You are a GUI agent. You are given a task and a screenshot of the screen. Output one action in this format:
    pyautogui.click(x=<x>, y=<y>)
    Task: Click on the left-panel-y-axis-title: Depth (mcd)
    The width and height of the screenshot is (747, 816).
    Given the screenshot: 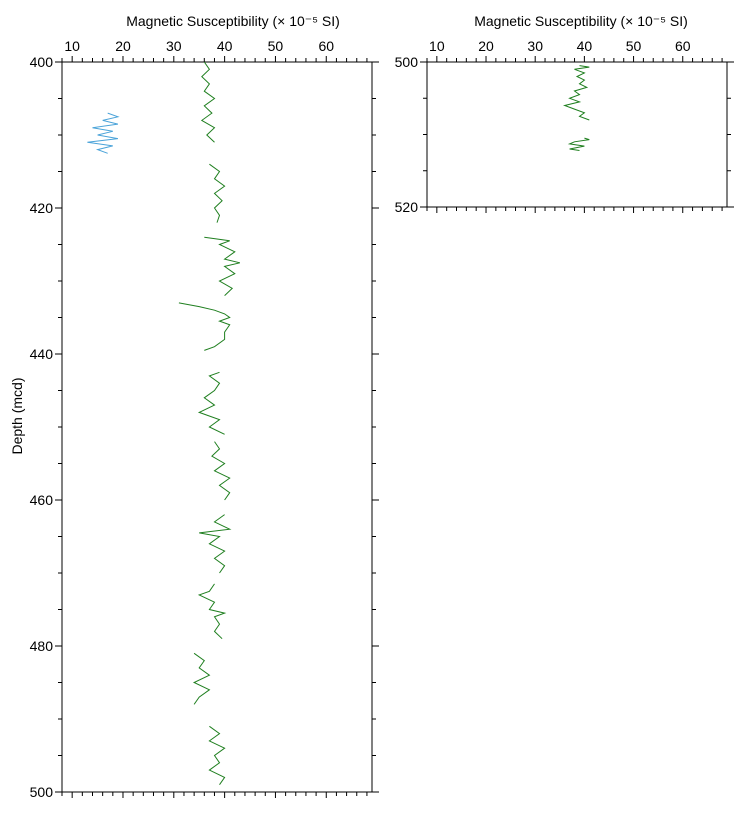 What is the action you would take?
    pyautogui.click(x=17, y=415)
    